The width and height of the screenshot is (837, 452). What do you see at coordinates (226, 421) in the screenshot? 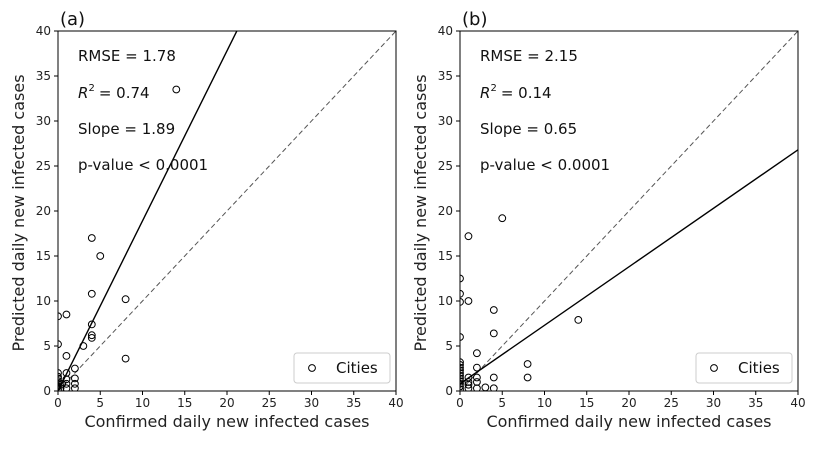
I see `x-axis-label: Confirmed daily new infected cases` at bounding box center [226, 421].